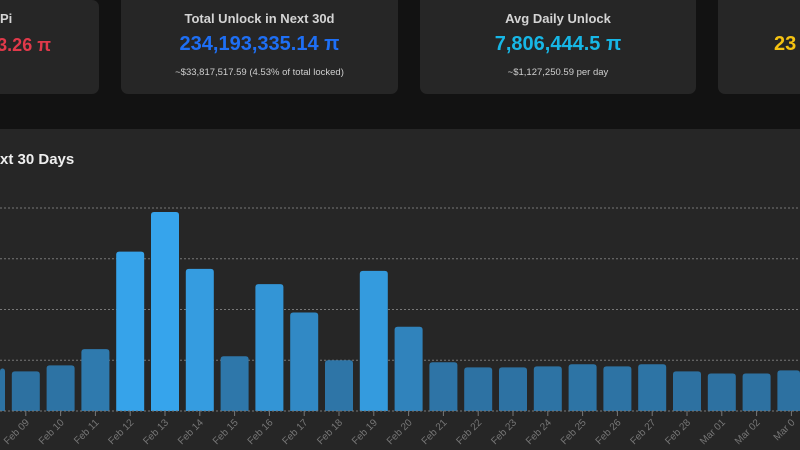  I want to click on chart-title: xt 30 Days, so click(37, 159).